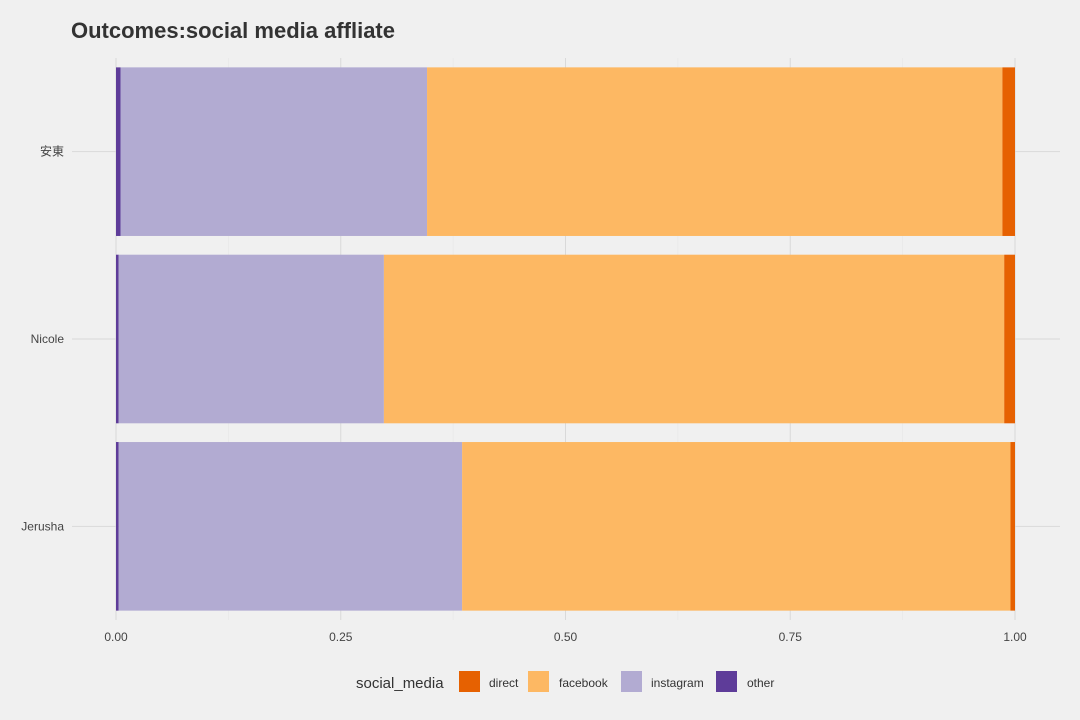 Image resolution: width=1080 pixels, height=720 pixels. What do you see at coordinates (233, 30) in the screenshot?
I see `chart-title: Outcomes:social media affliate` at bounding box center [233, 30].